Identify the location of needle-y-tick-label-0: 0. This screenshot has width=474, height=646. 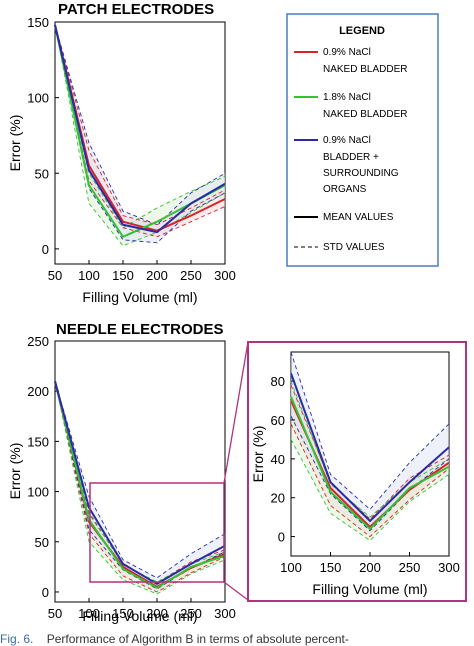
(45, 592).